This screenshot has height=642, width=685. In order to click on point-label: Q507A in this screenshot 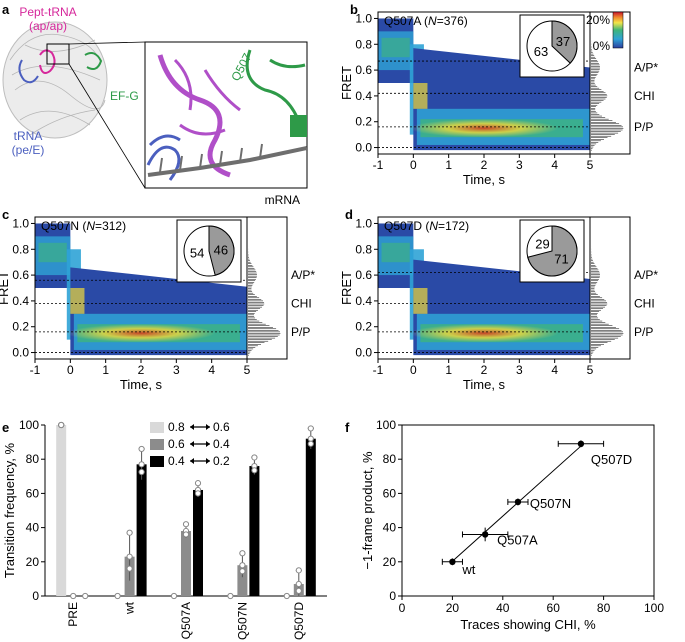, I will do `click(517, 539)`.